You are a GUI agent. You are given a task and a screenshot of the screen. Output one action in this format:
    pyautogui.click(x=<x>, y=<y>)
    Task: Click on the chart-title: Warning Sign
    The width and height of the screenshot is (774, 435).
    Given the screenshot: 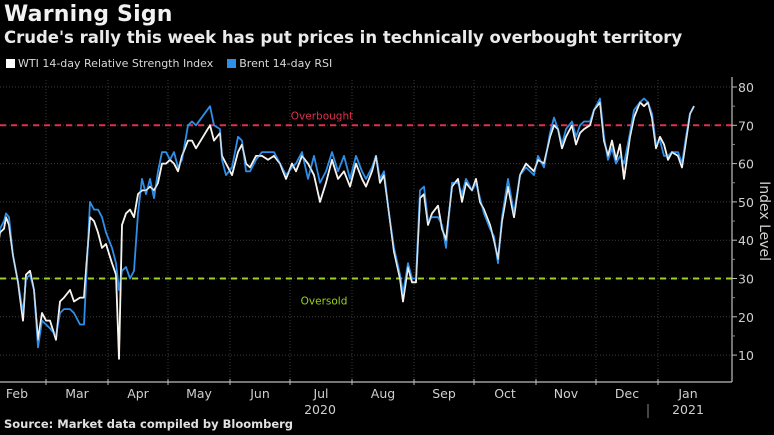 What is the action you would take?
    pyautogui.click(x=88, y=14)
    